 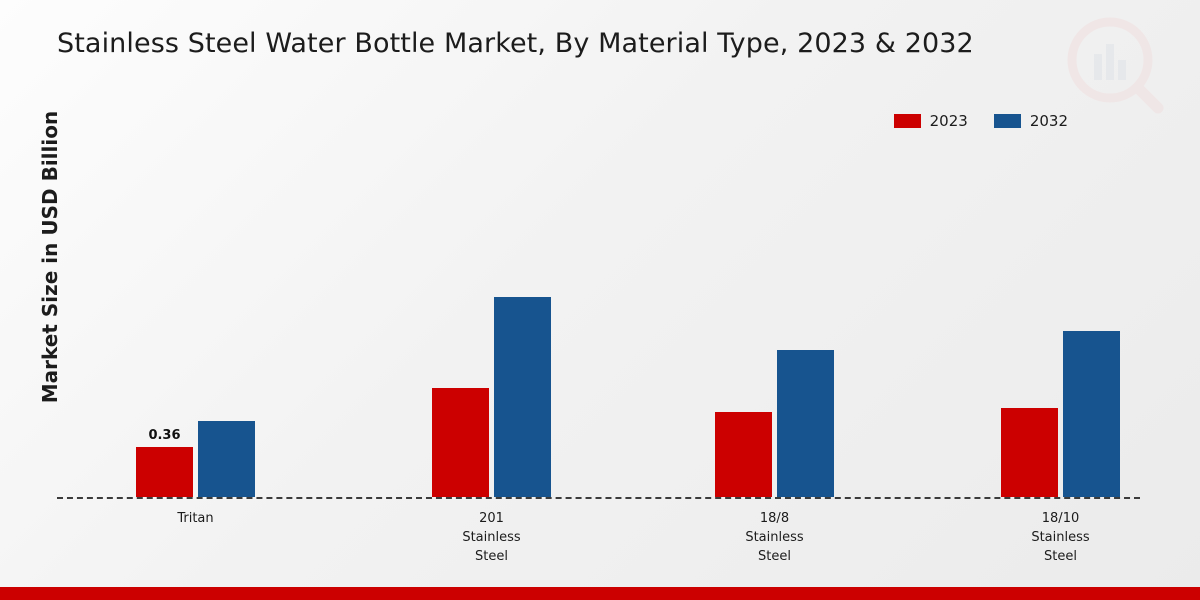 I want to click on bar-group-201-stainless-steel, so click(x=491, y=397).